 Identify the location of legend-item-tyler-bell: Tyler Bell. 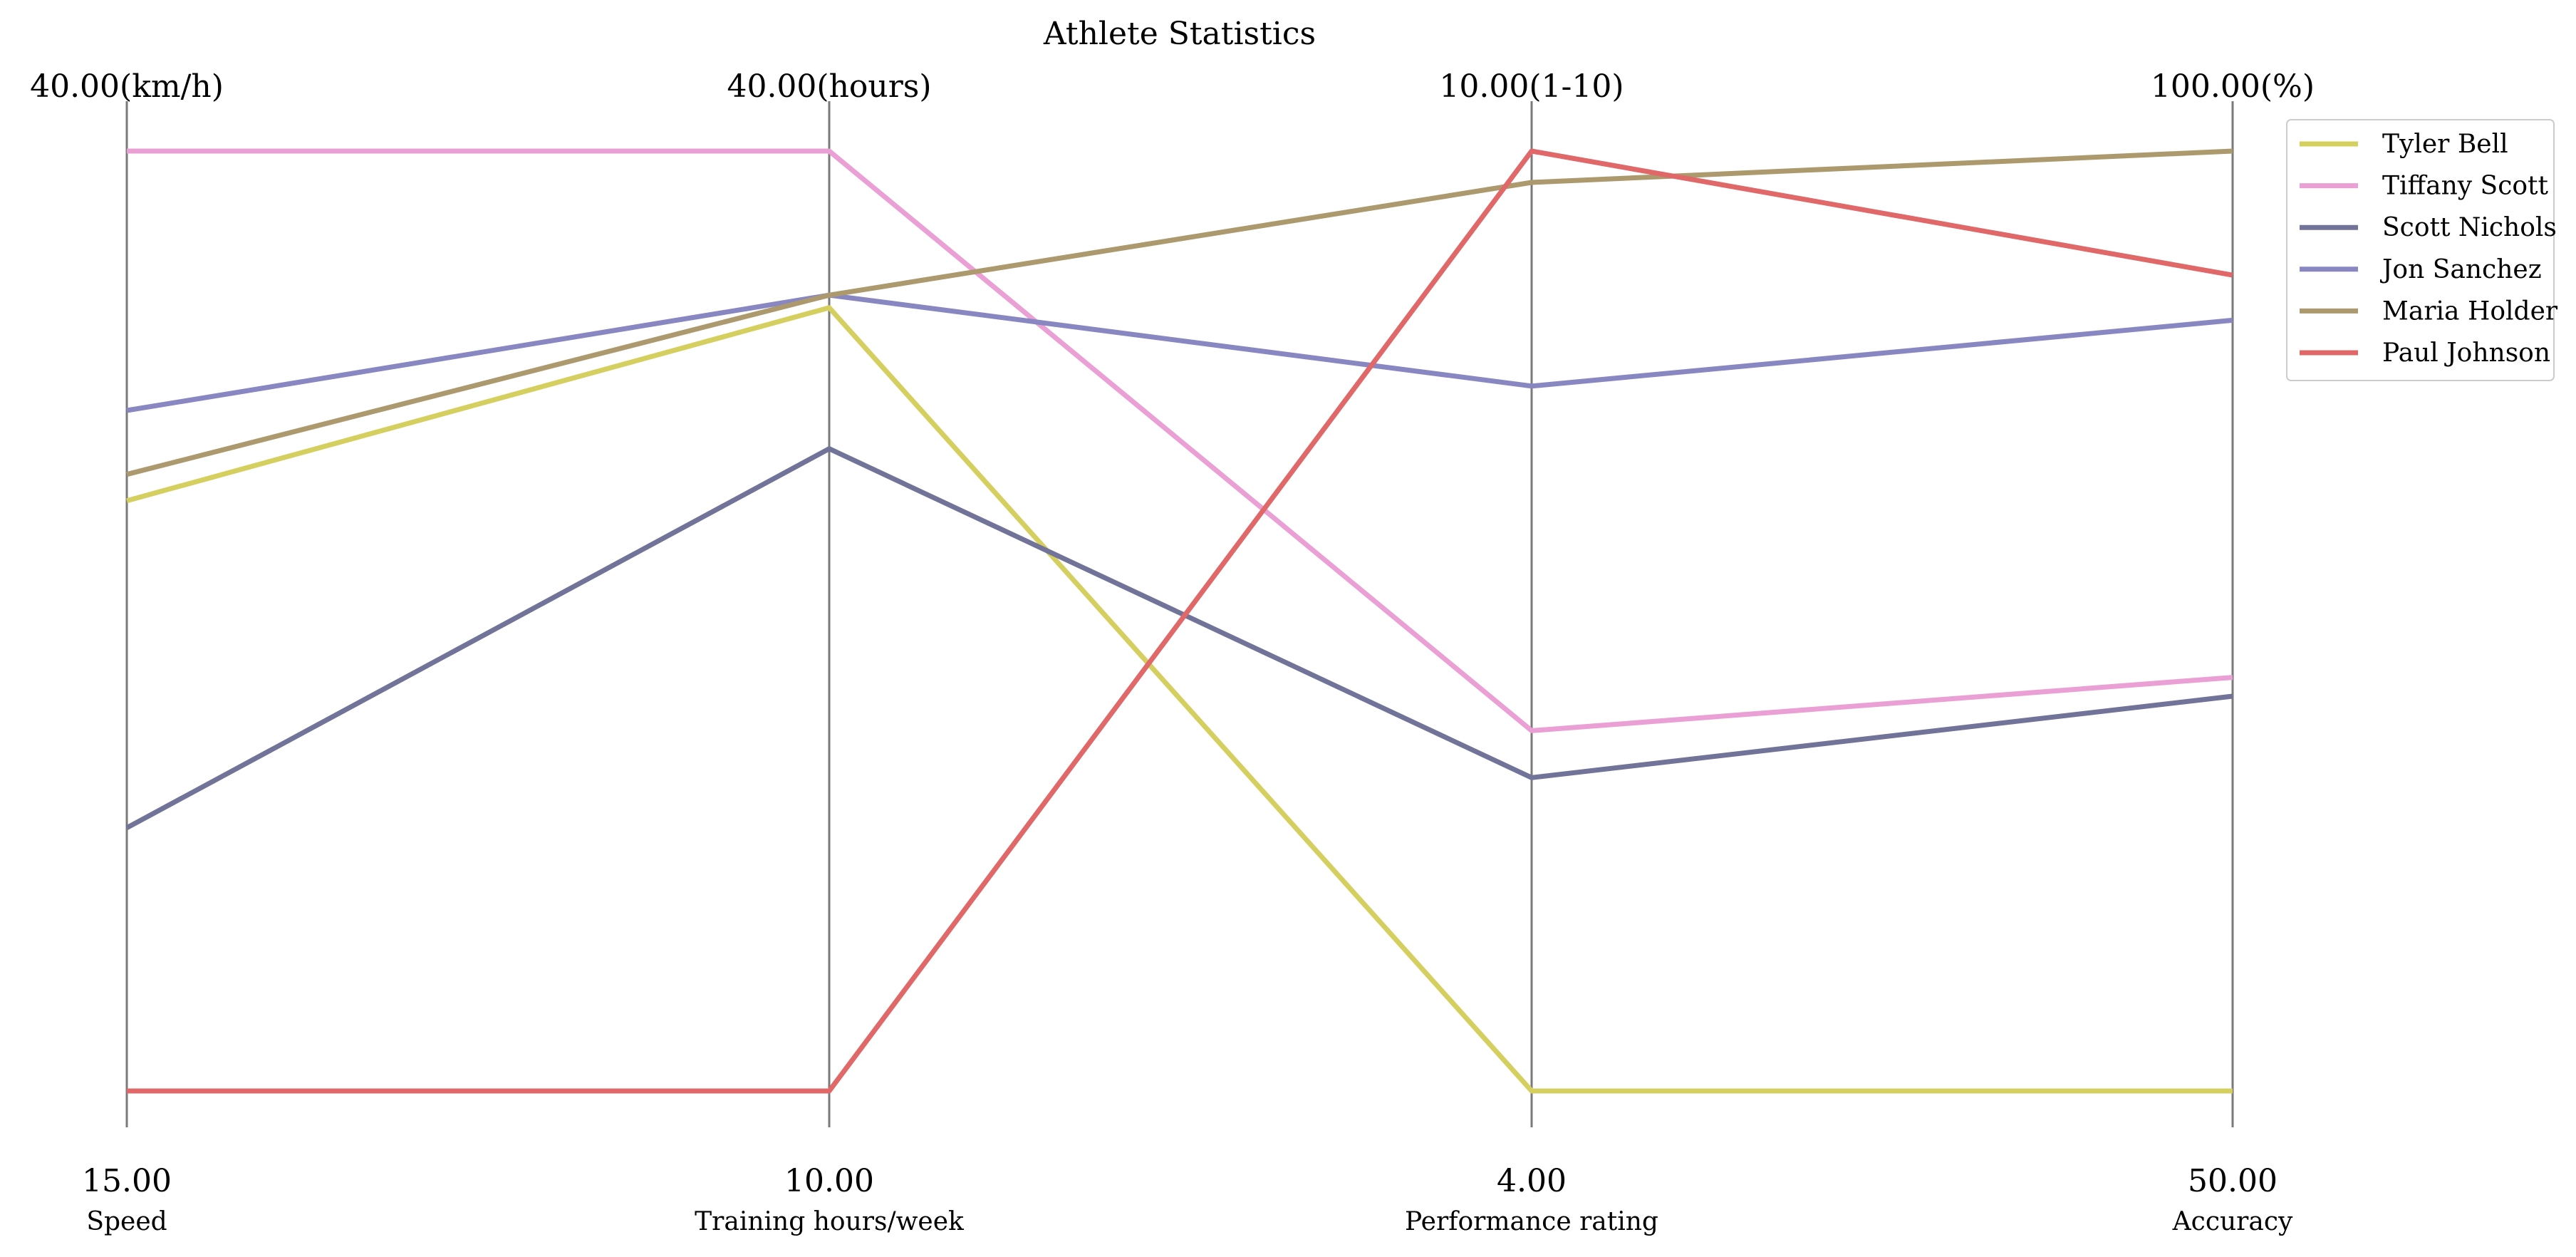
(2404, 144).